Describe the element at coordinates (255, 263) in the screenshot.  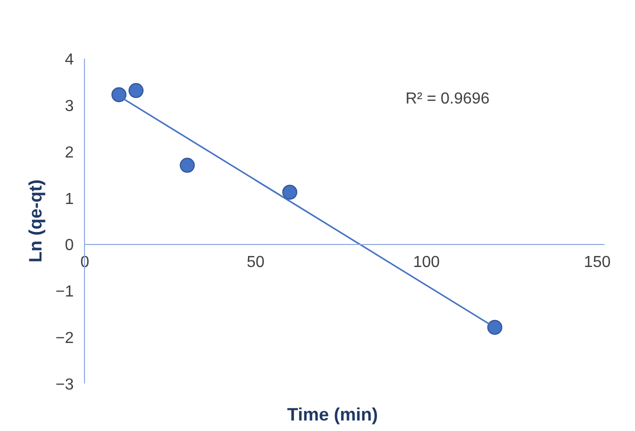
I see `x-tick-label: 50` at that location.